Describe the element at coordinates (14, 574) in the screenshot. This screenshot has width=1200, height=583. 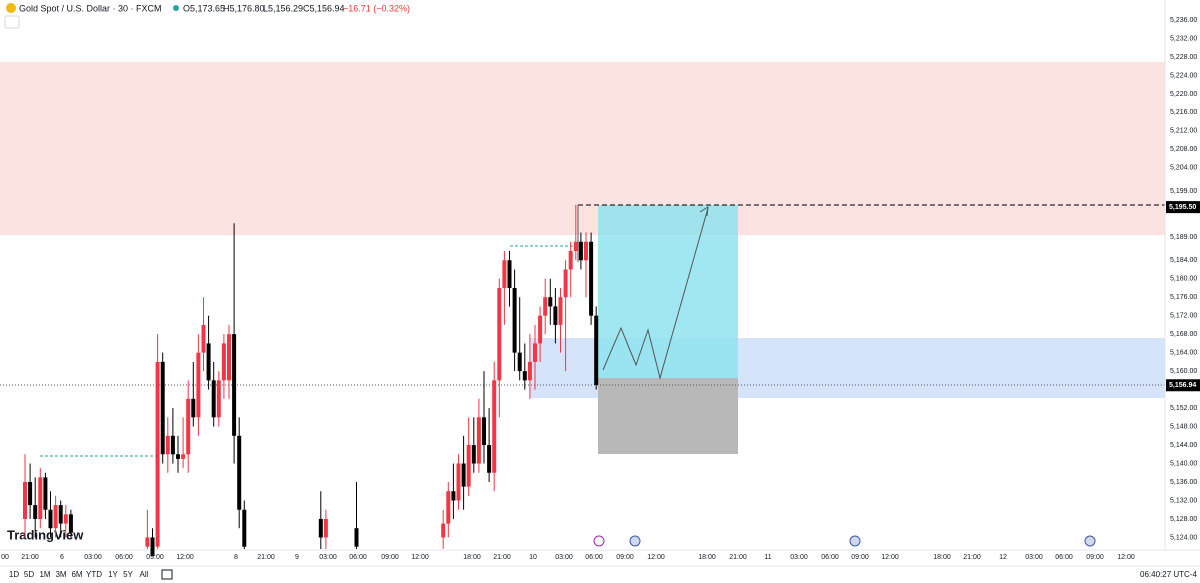
I see `range-button: 1D` at that location.